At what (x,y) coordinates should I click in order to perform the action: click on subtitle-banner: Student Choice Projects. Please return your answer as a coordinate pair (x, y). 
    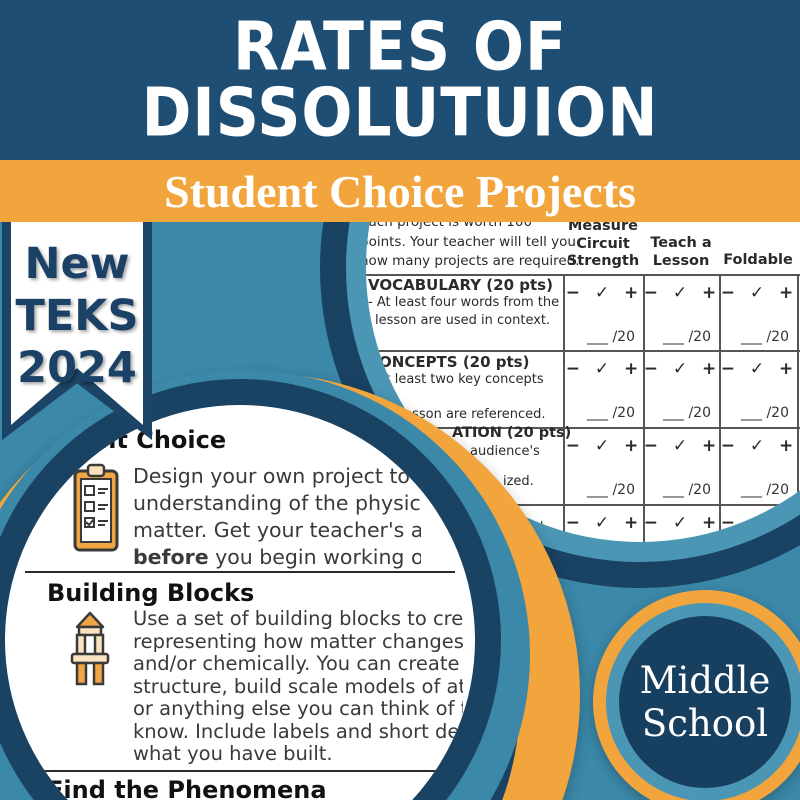
    Looking at the image, I should click on (400, 191).